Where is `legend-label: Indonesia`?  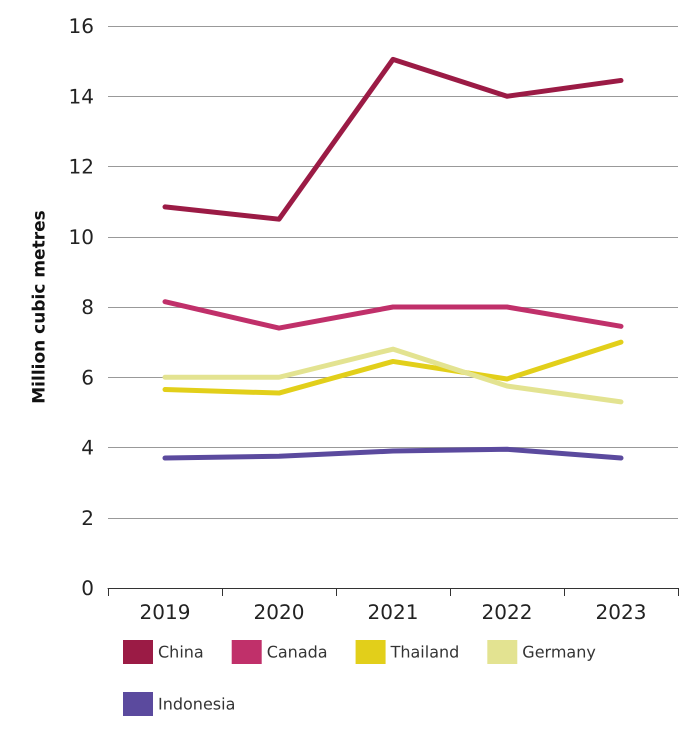
legend-label: Indonesia is located at coordinates (197, 704).